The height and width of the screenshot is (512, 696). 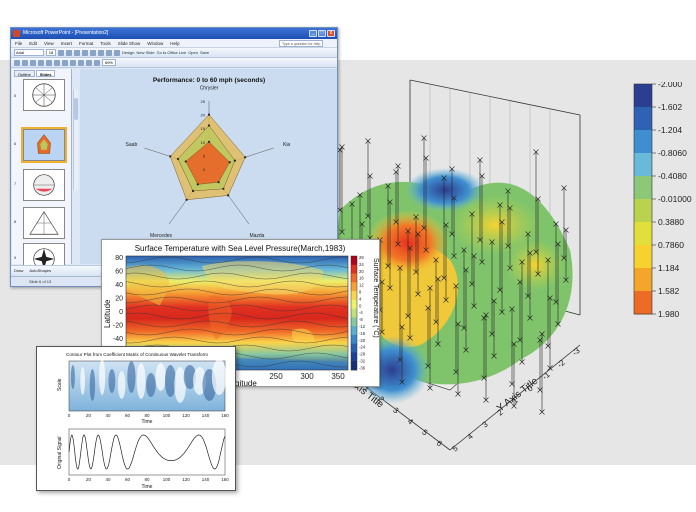 What do you see at coordinates (129, 43) in the screenshot?
I see `menu-slide-show: Slide Show` at bounding box center [129, 43].